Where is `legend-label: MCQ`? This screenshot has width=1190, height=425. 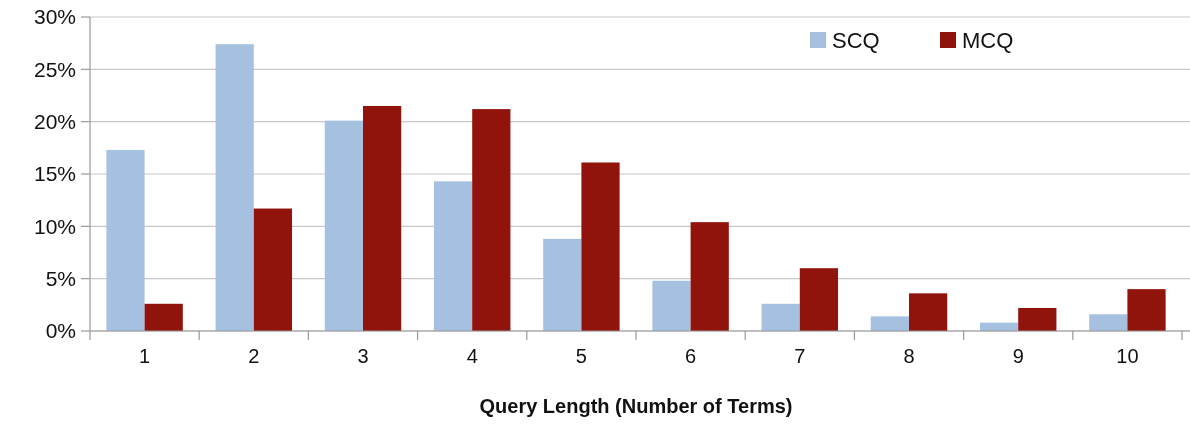
legend-label: MCQ is located at coordinates (988, 40).